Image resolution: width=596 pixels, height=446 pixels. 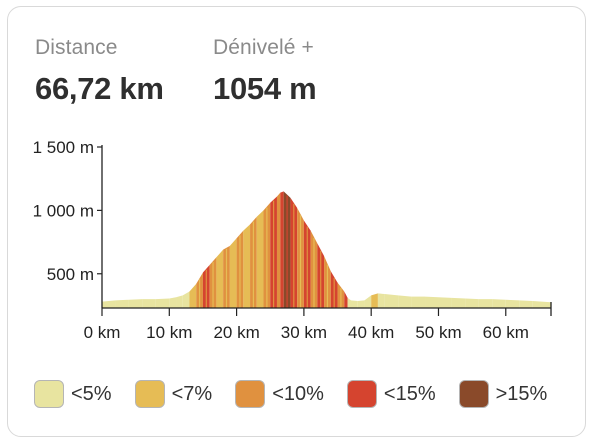 I want to click on legend-swatch-lt5, so click(x=49, y=394).